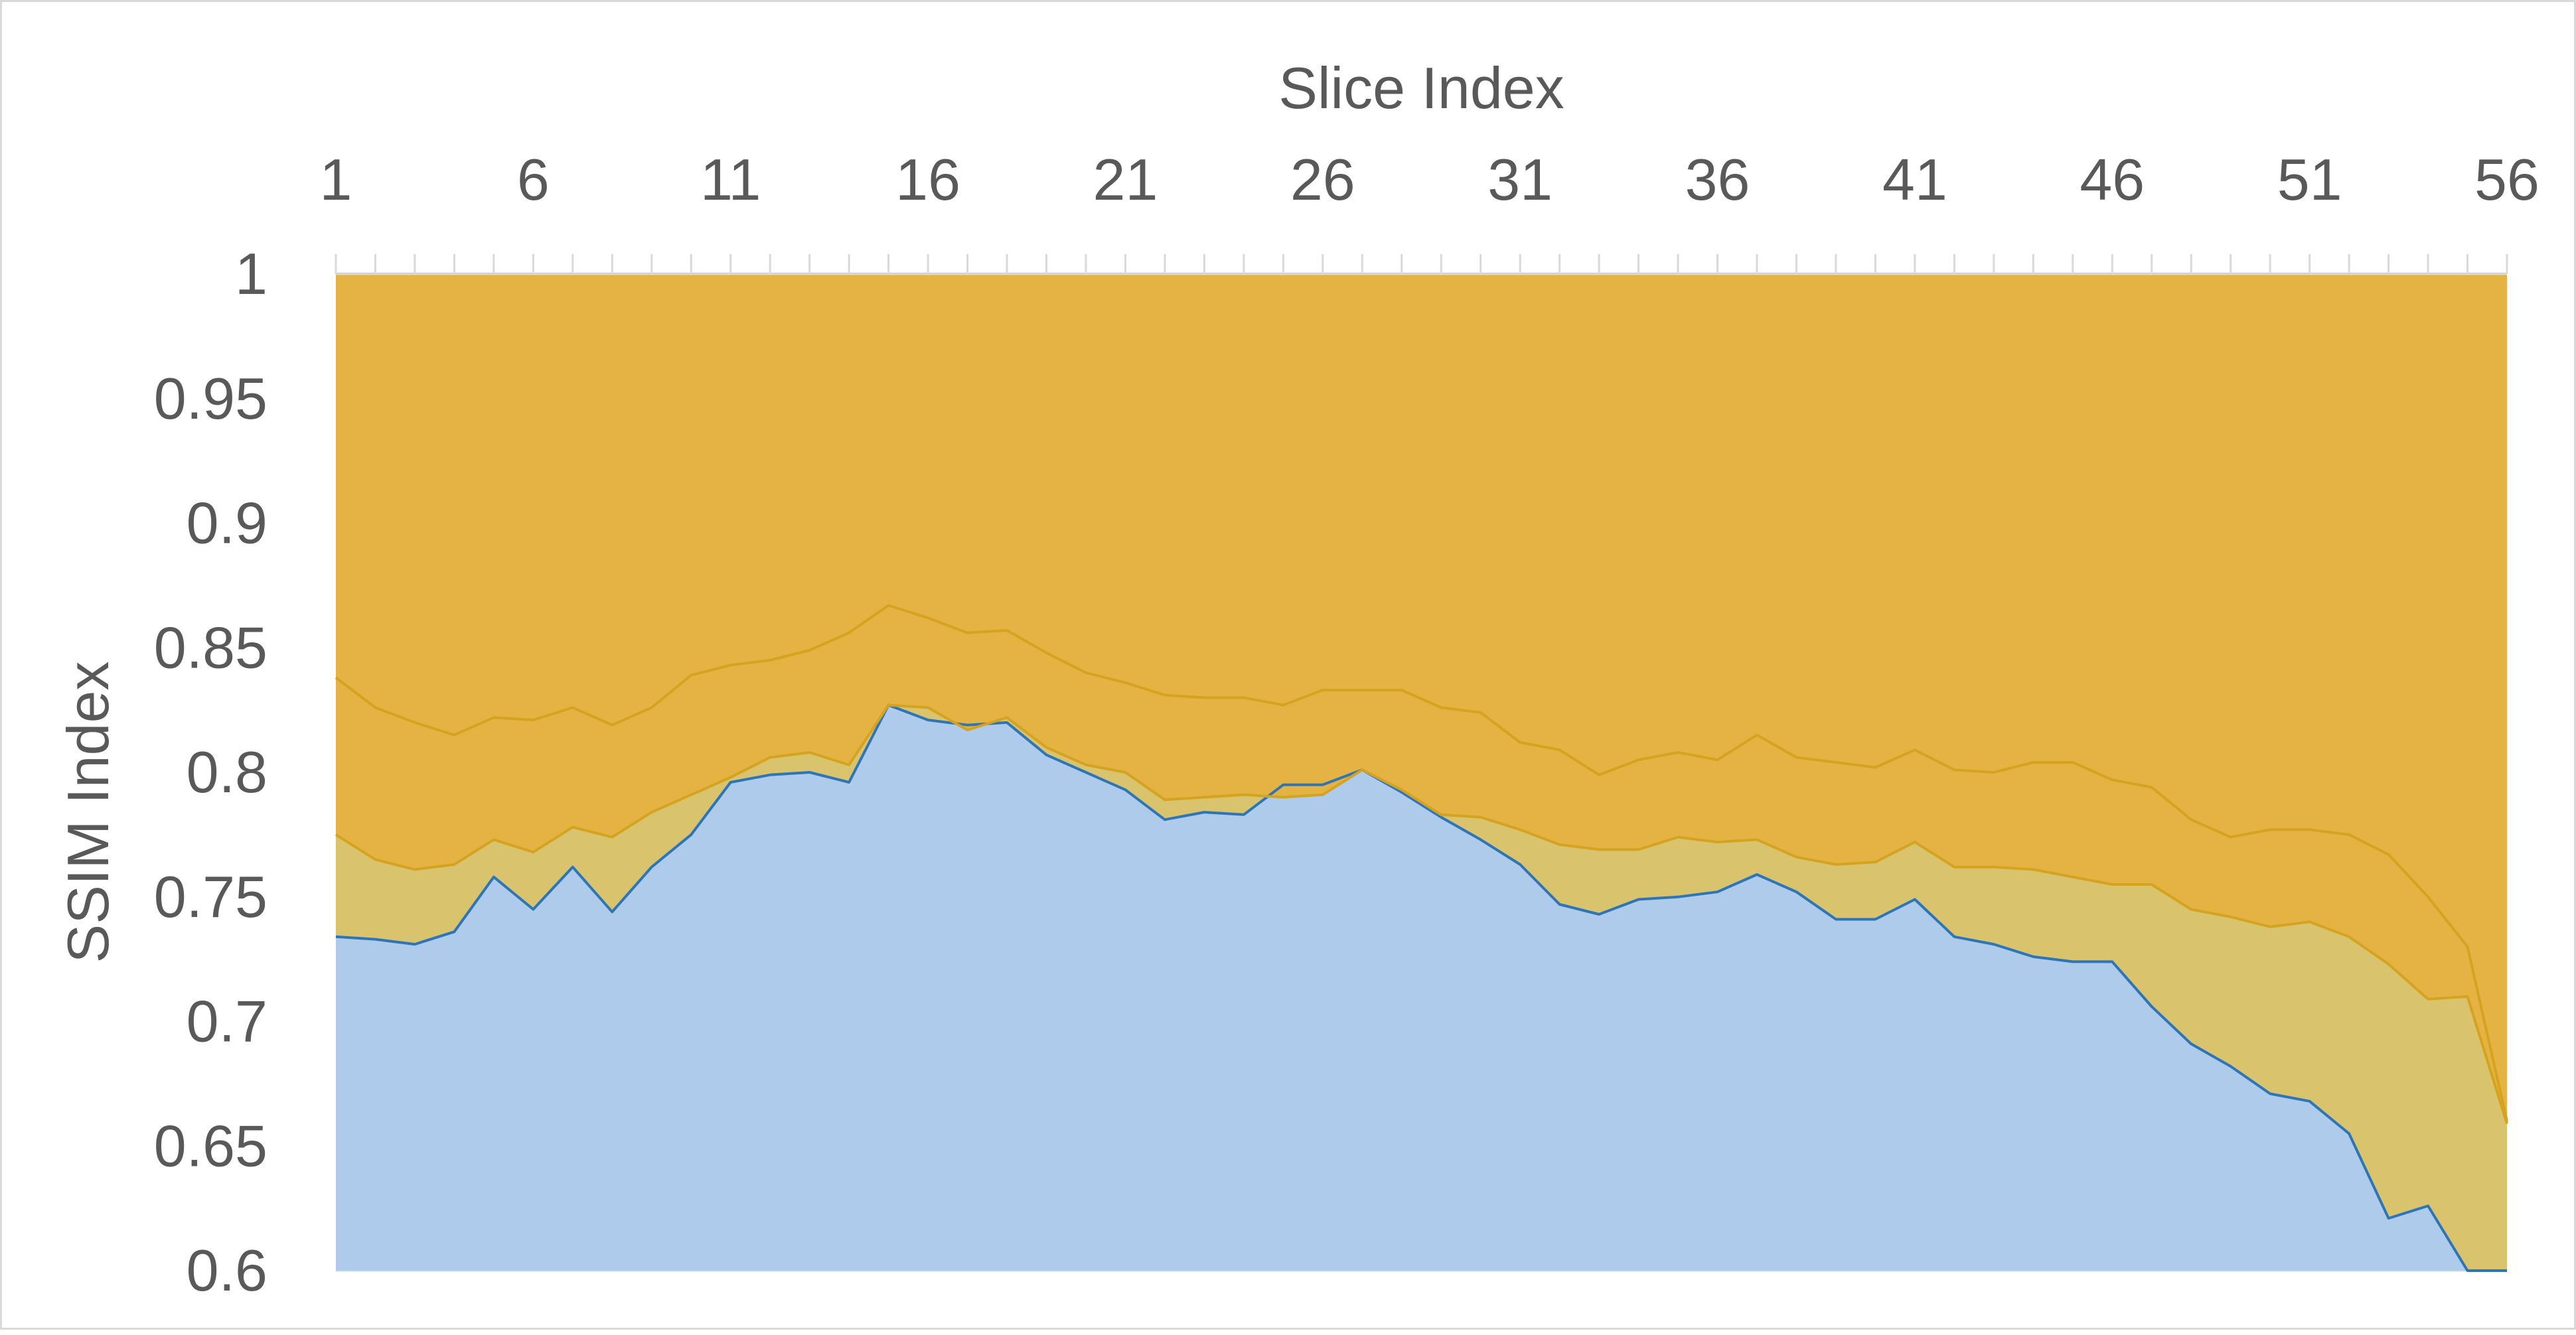 Image resolution: width=2576 pixels, height=1335 pixels. What do you see at coordinates (88, 812) in the screenshot?
I see `y-axis-title: SSIM Index` at bounding box center [88, 812].